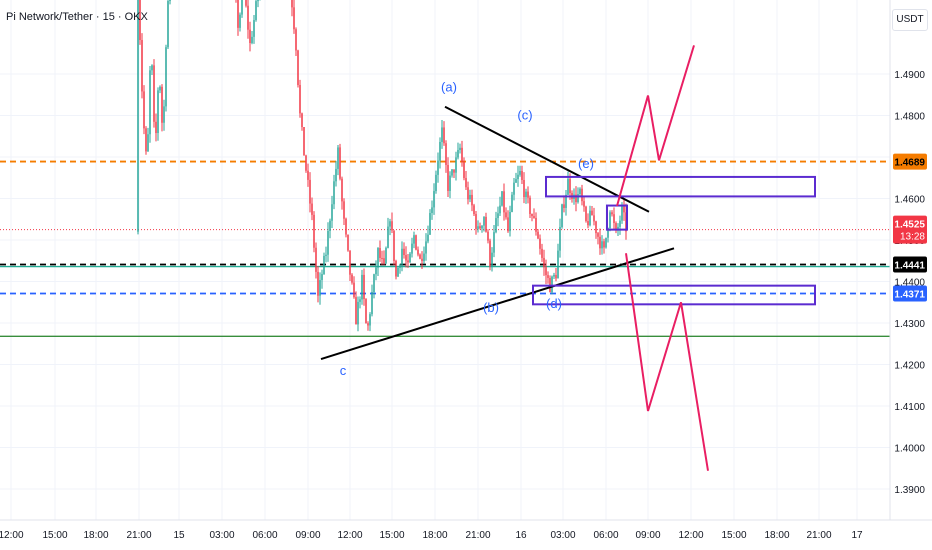 The image size is (932, 550). I want to click on price-tick-label: 1.4100, so click(909, 407).